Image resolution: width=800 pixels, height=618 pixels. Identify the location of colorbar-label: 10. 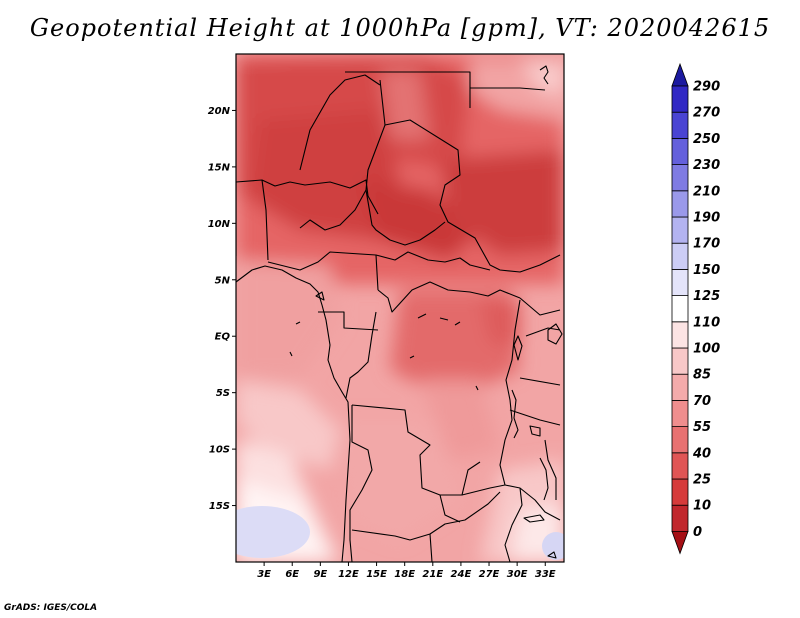
(702, 506).